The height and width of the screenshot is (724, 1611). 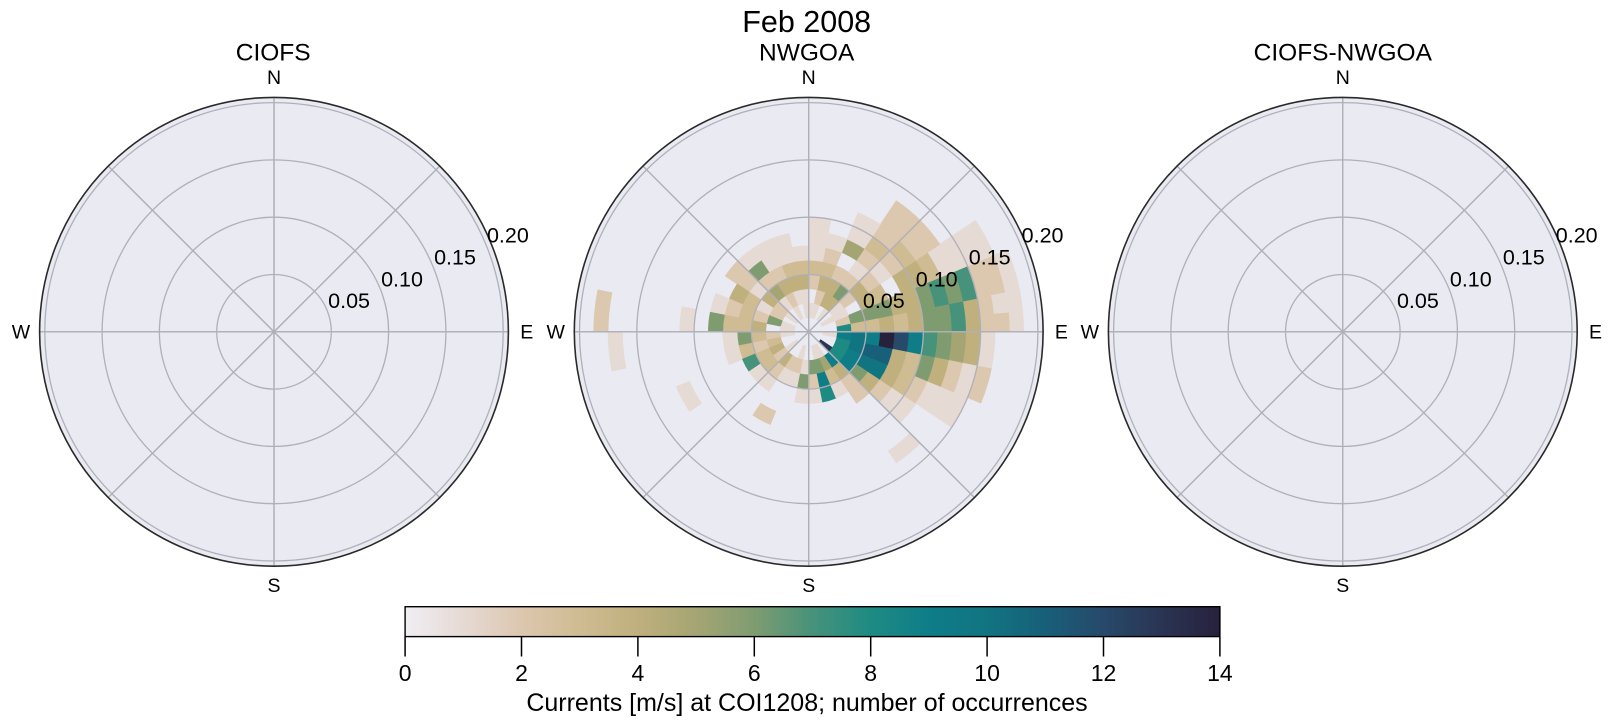 I want to click on svg-text: 10, so click(x=987, y=673).